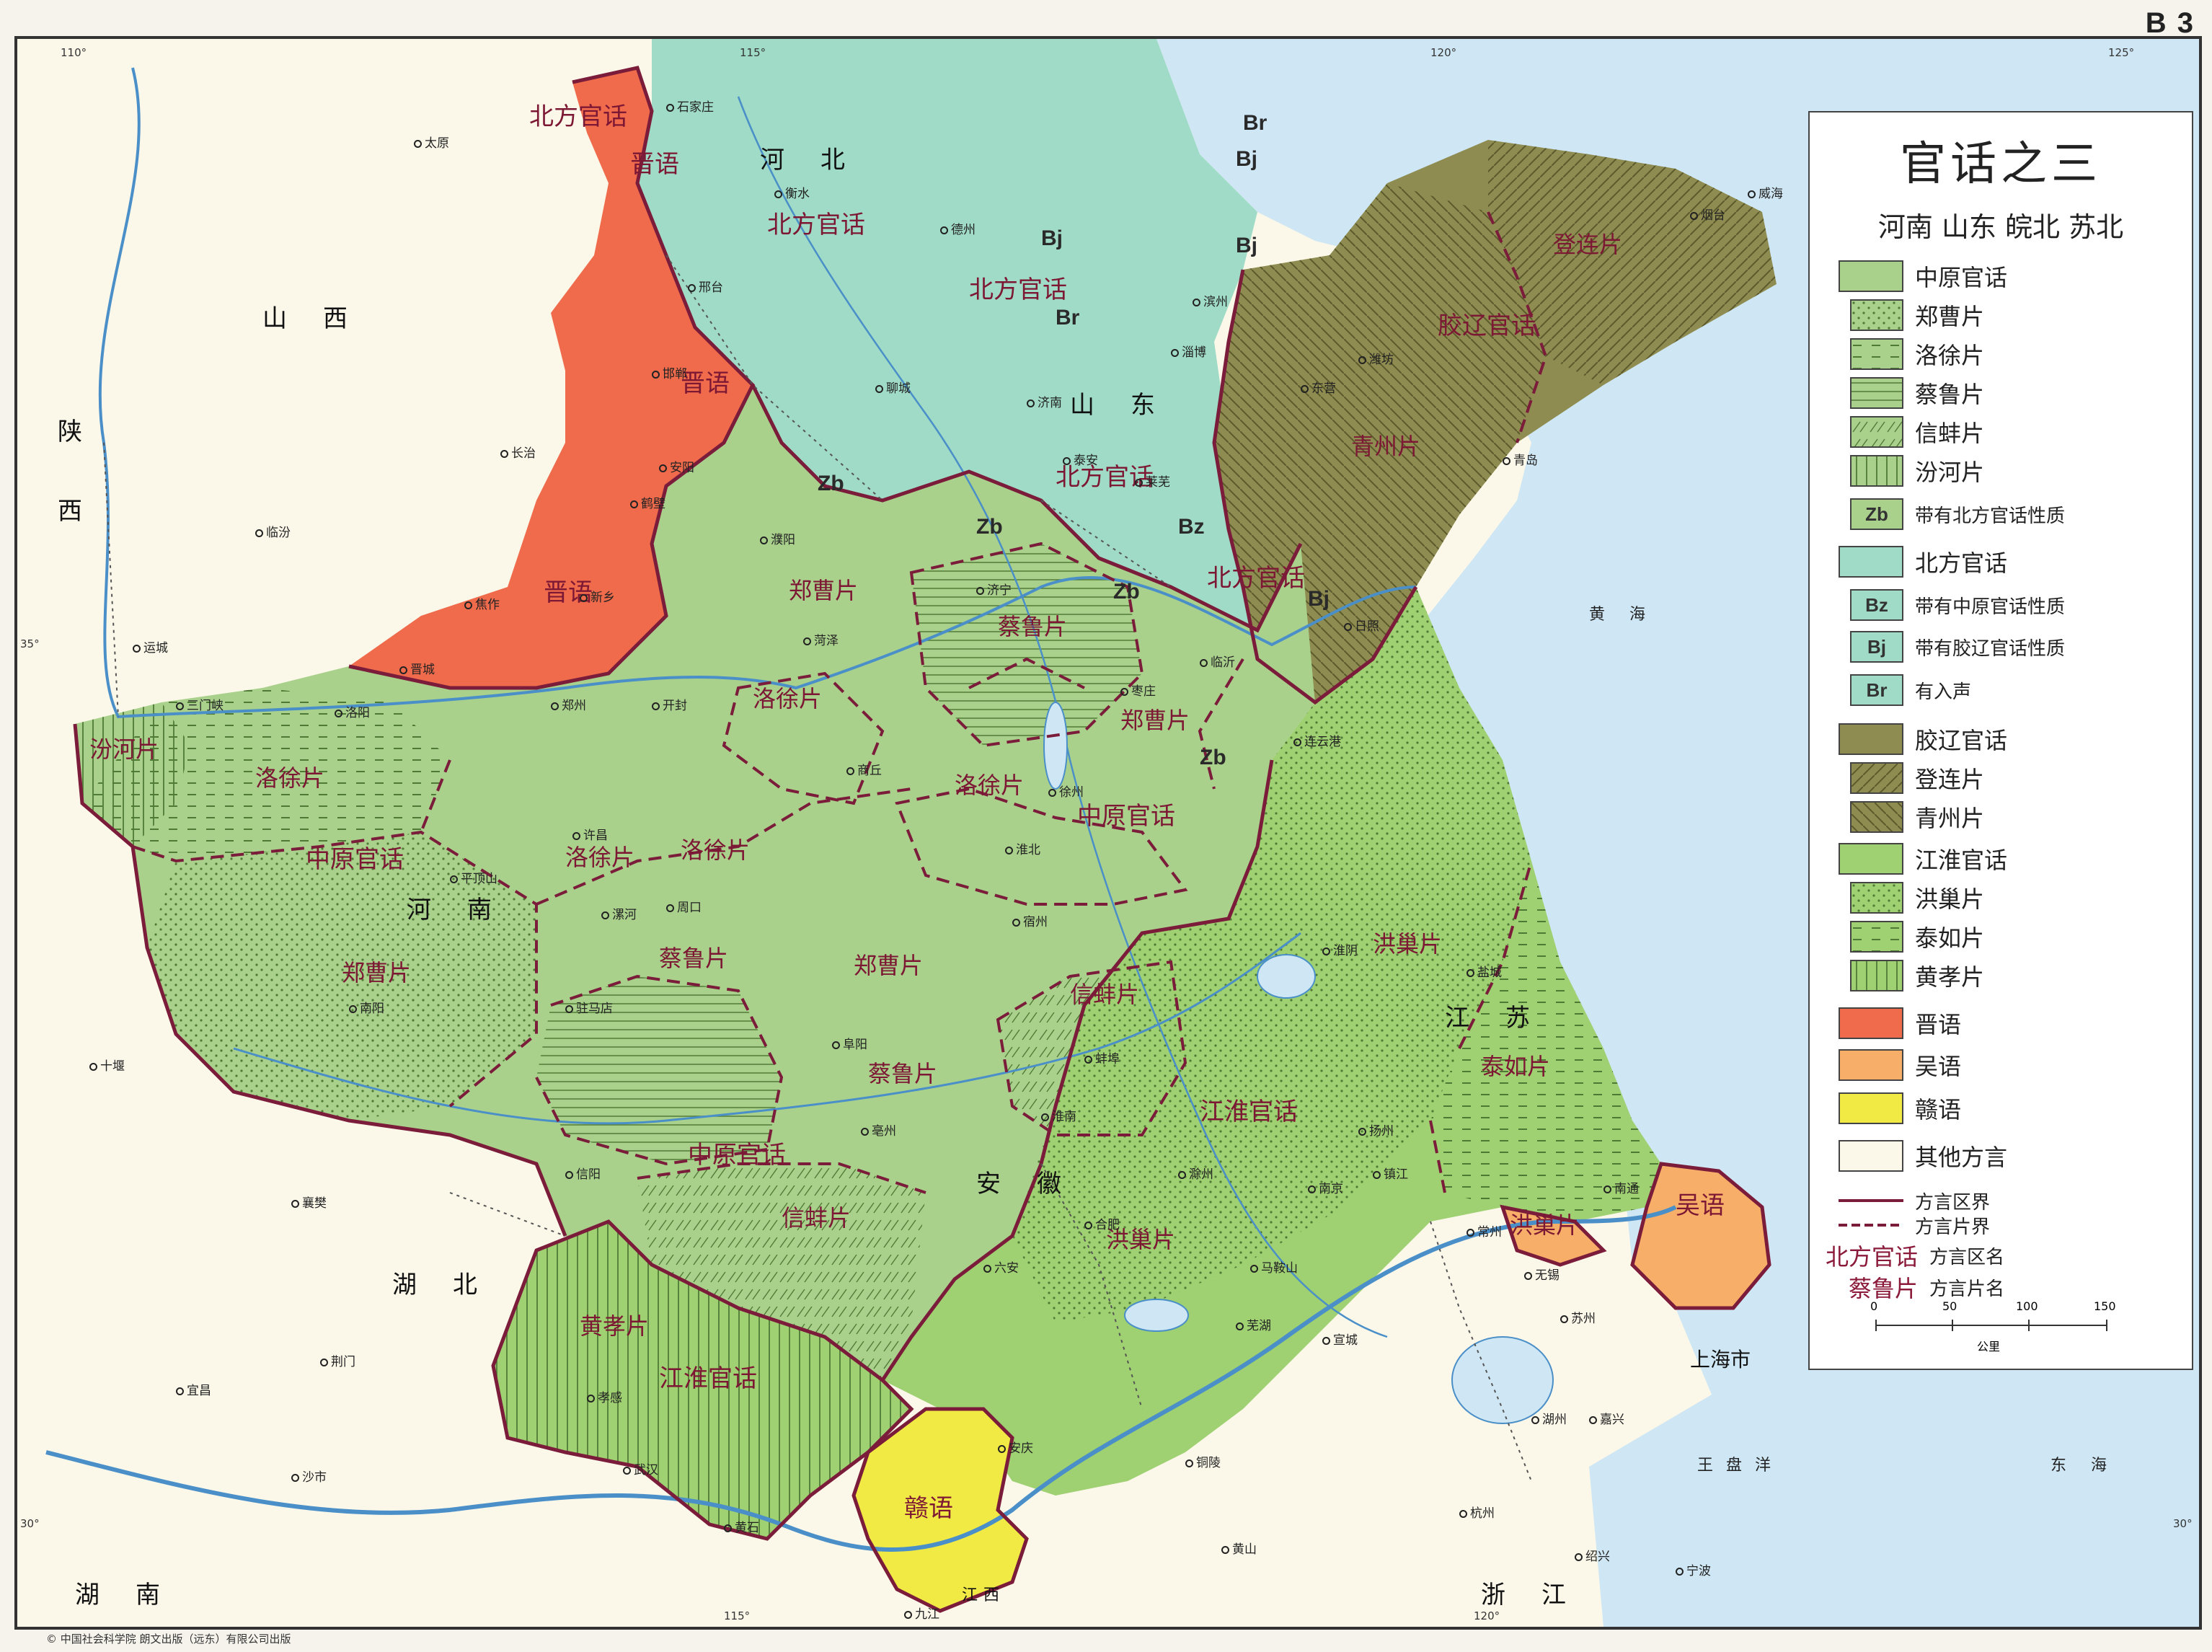 The image size is (2212, 1652). I want to click on label-province-shanxi: 山西, so click(323, 318).